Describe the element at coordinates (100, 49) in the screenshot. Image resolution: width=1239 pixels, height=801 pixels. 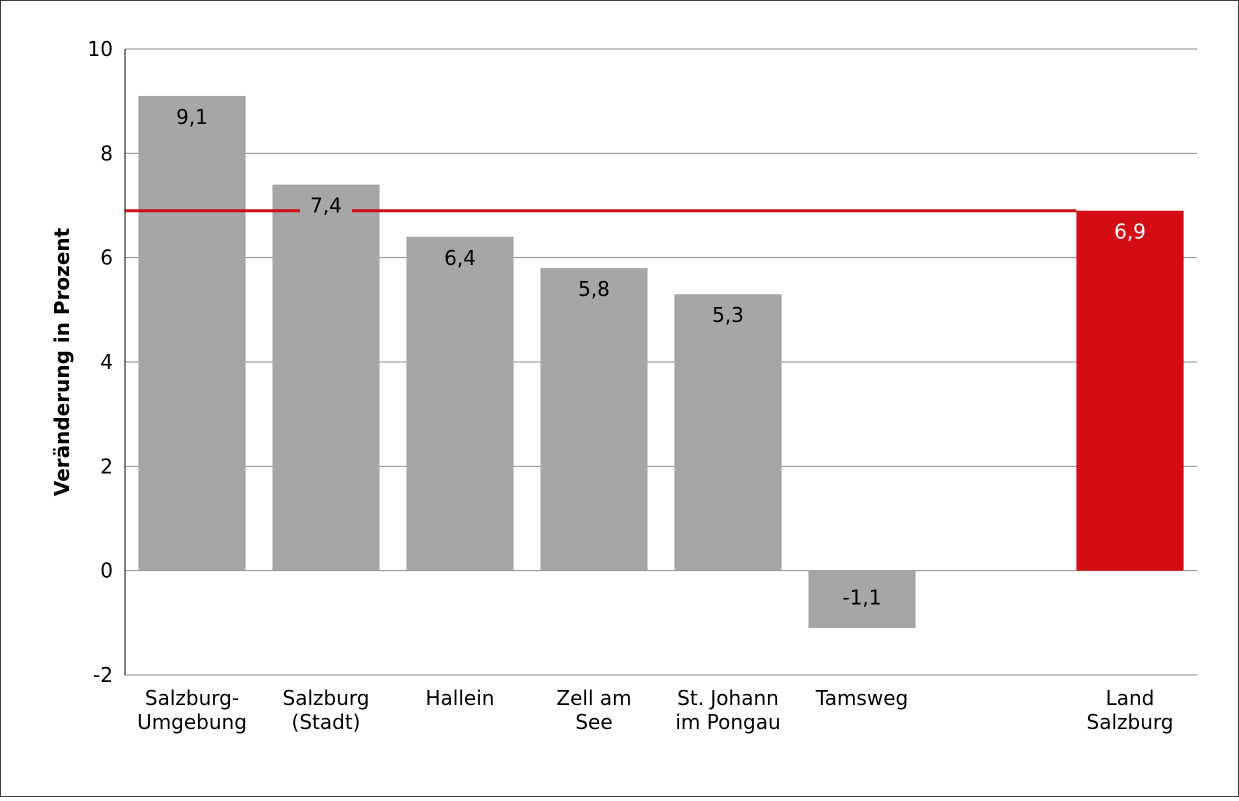
I see `y-tick-label: 10` at that location.